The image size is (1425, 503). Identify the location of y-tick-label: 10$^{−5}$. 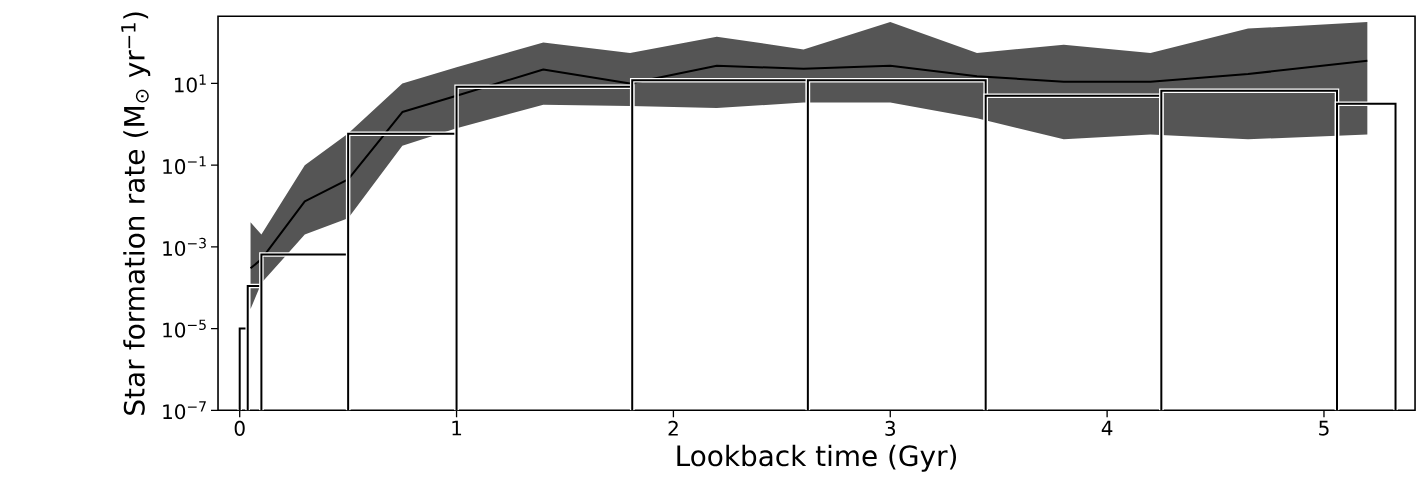
(184, 328).